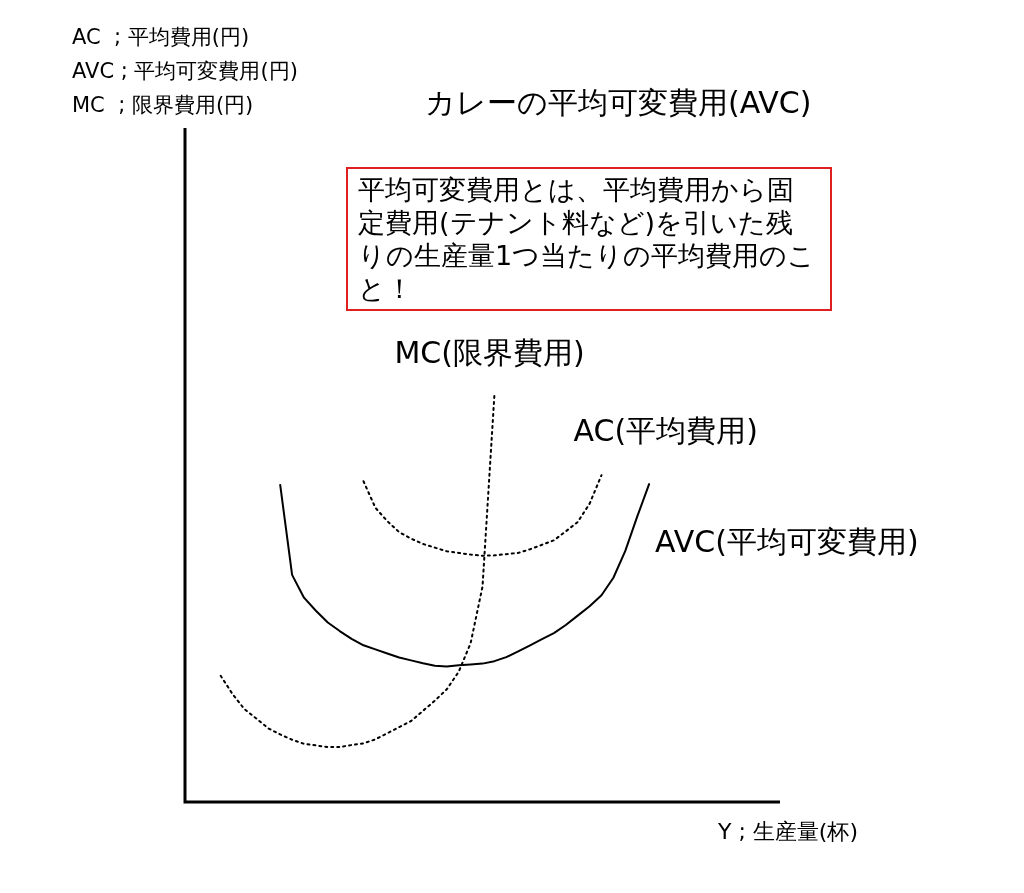  What do you see at coordinates (489, 352) in the screenshot?
I see `series-label: MC(限界費用)` at bounding box center [489, 352].